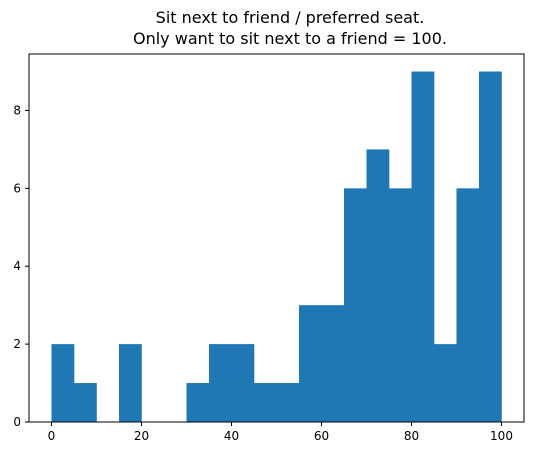 The height and width of the screenshot is (456, 538). What do you see at coordinates (17, 344) in the screenshot?
I see `y-tick-label: 2` at bounding box center [17, 344].